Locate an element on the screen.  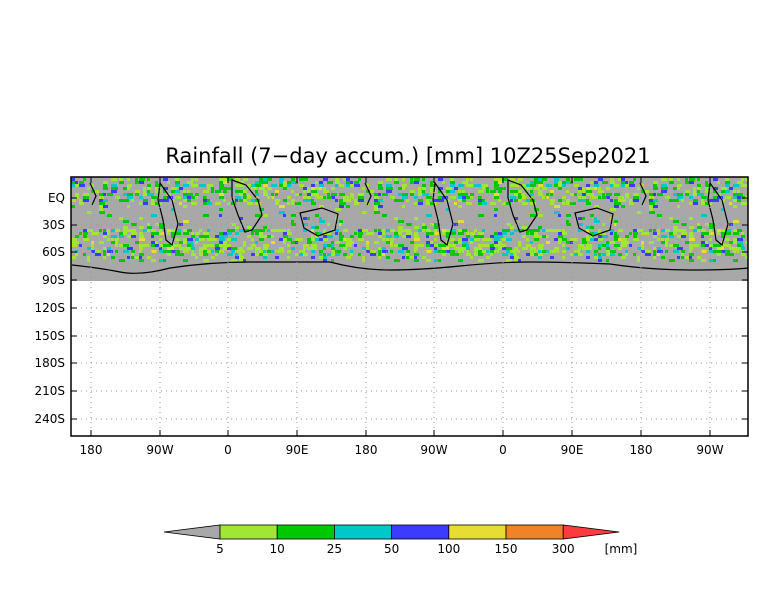
coastline-path is located at coordinates (247, 206).